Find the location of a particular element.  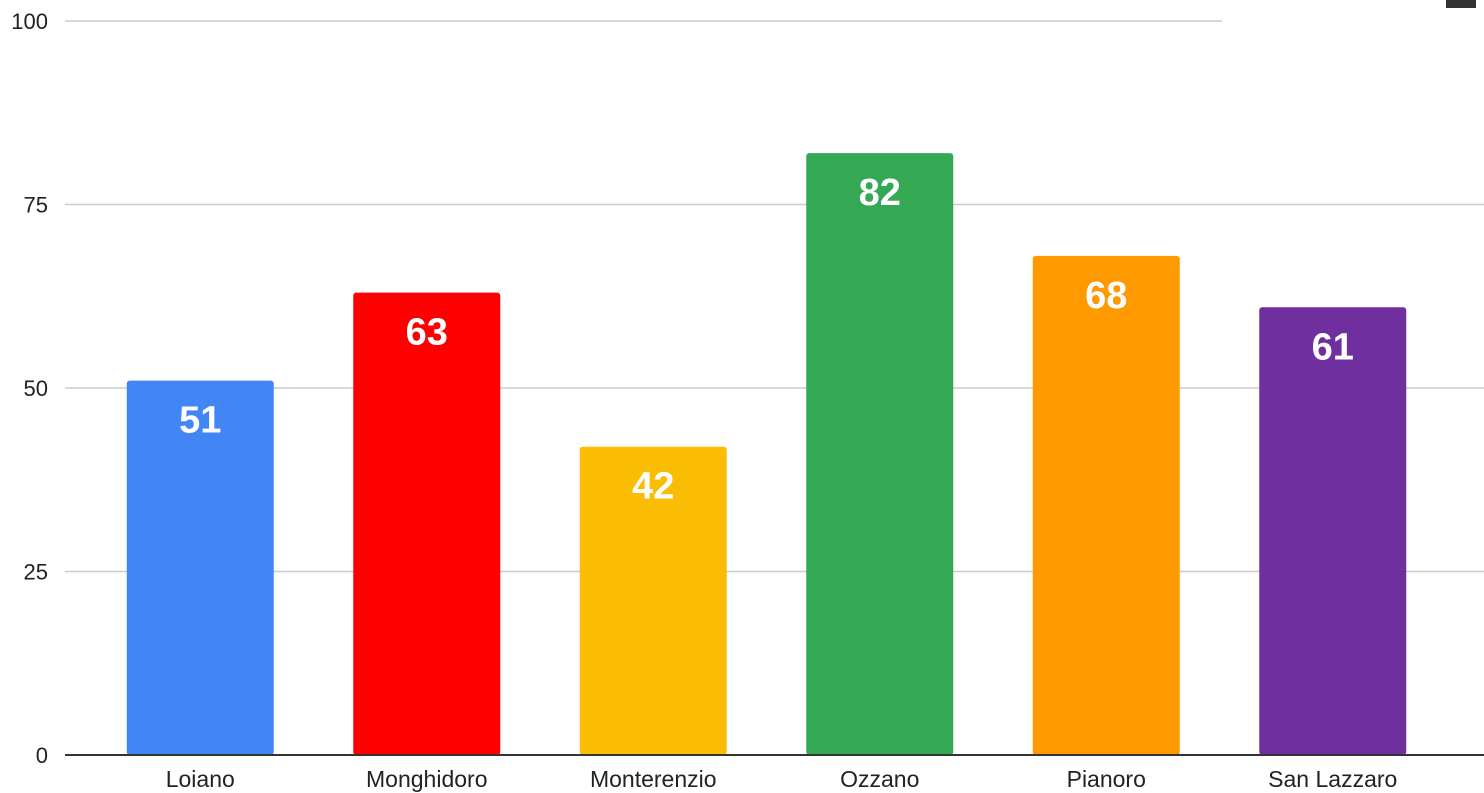

y-tick-label: 25 is located at coordinates (36, 572).